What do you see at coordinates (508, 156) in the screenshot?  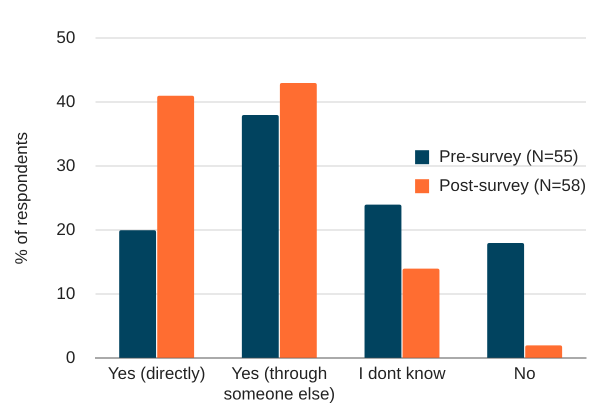 I see `legend-label: Pre-survey (N=55)` at bounding box center [508, 156].